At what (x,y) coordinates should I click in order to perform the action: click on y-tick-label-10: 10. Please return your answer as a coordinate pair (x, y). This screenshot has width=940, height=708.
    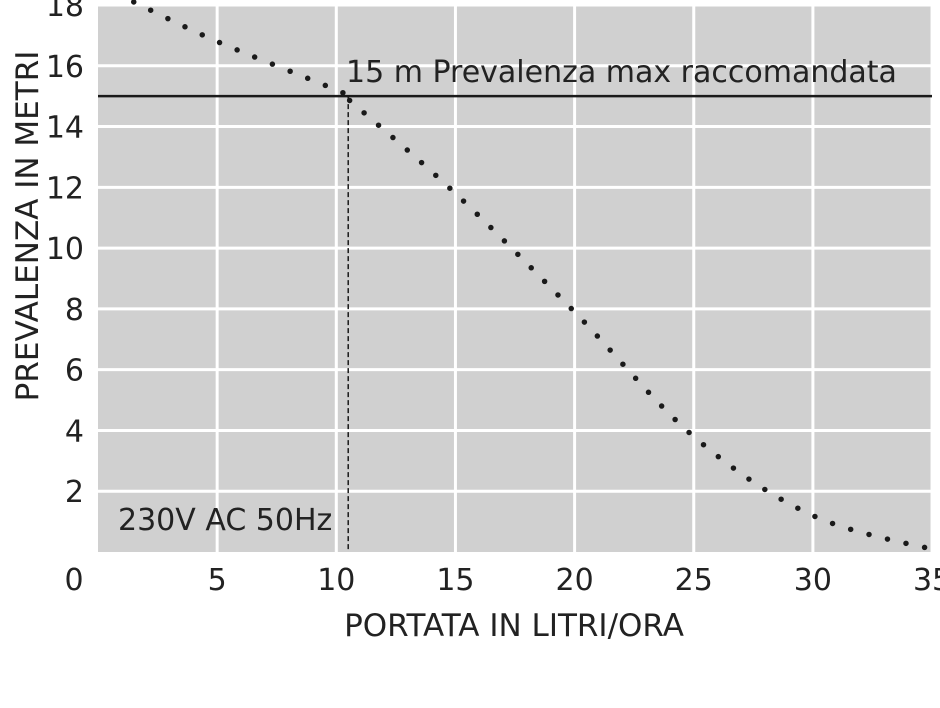
    Looking at the image, I should click on (65, 249).